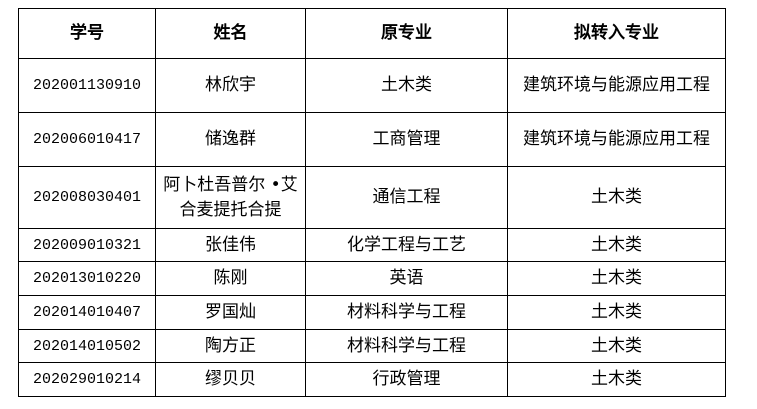  Describe the element at coordinates (406, 245) in the screenshot. I see `original-major-cell: 化学工程与工艺` at that location.